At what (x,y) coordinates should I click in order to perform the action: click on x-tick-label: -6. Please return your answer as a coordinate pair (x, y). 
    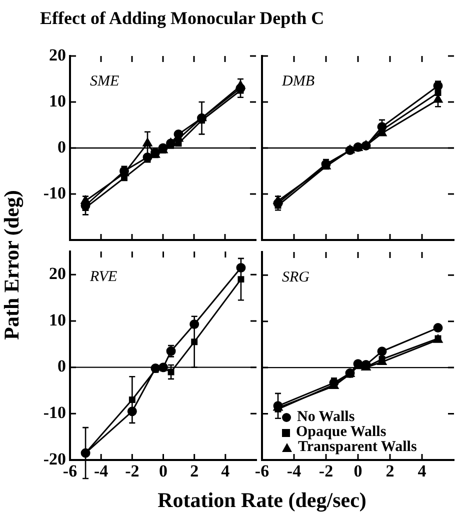
    Looking at the image, I should click on (262, 471).